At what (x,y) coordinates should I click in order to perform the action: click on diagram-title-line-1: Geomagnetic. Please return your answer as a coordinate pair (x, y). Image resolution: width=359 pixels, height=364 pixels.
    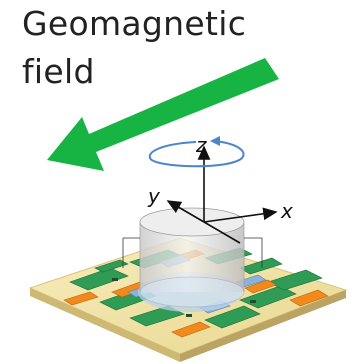
    Looking at the image, I should click on (134, 23).